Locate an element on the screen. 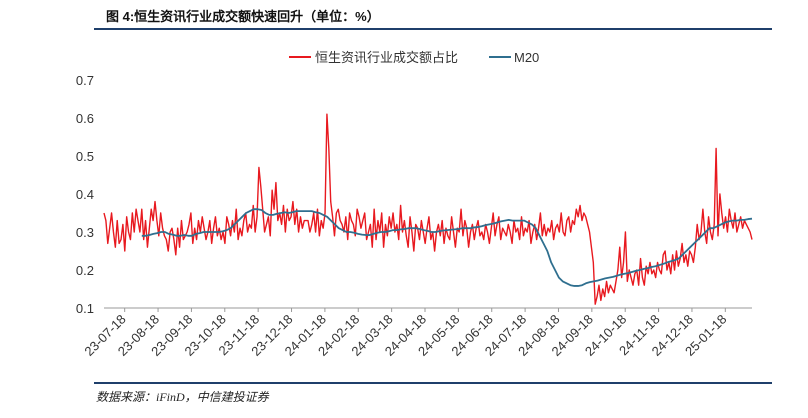 This screenshot has height=418, width=808. y-tick-labels: 0.1 0.2 0.3 0.4 0.5 0.6 0.7 is located at coordinates (85, 194).